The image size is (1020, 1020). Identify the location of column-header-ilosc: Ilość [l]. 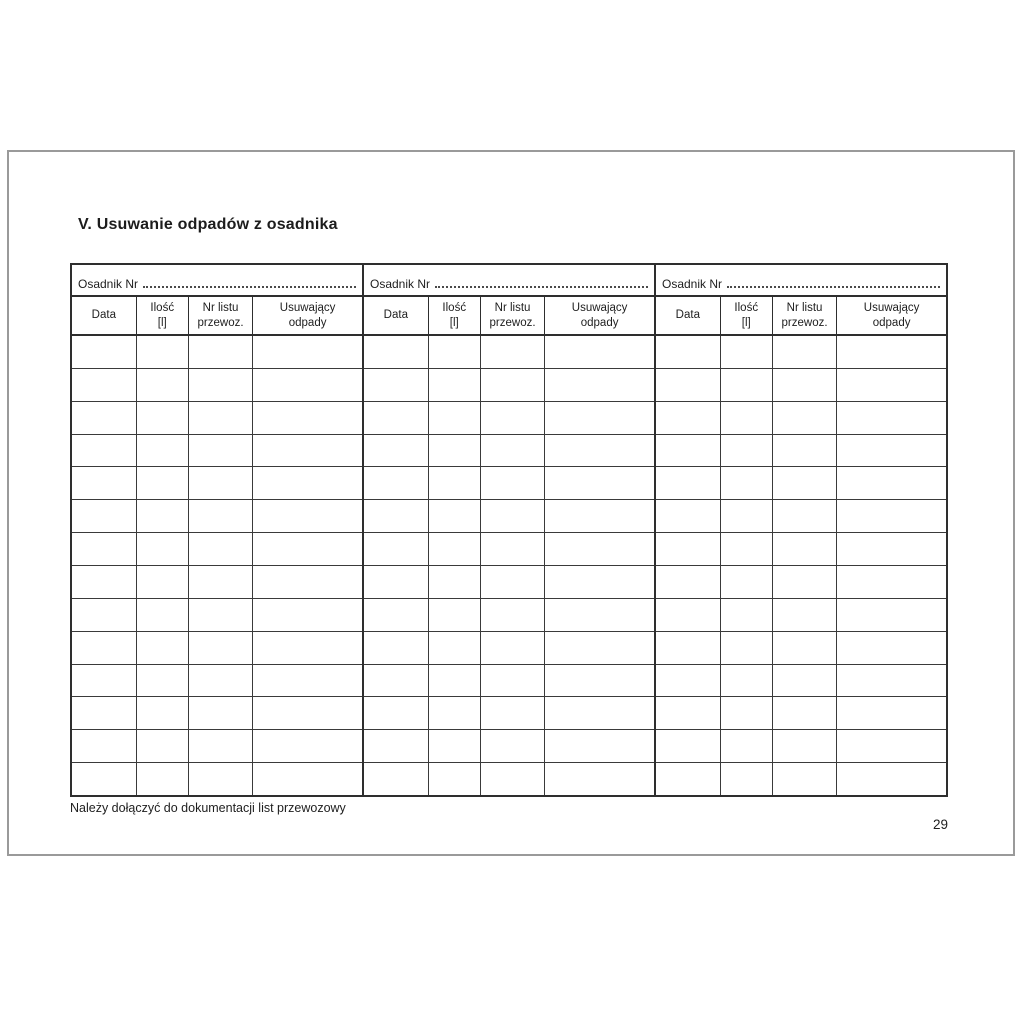
(163, 315).